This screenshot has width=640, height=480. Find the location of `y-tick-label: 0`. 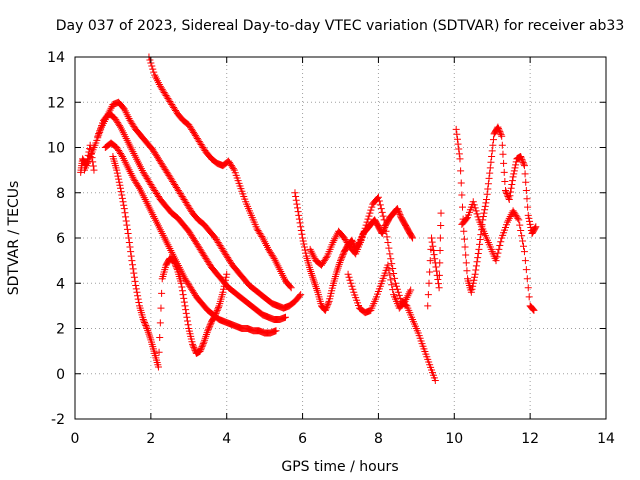

y-tick-label: 0 is located at coordinates (60, 375).